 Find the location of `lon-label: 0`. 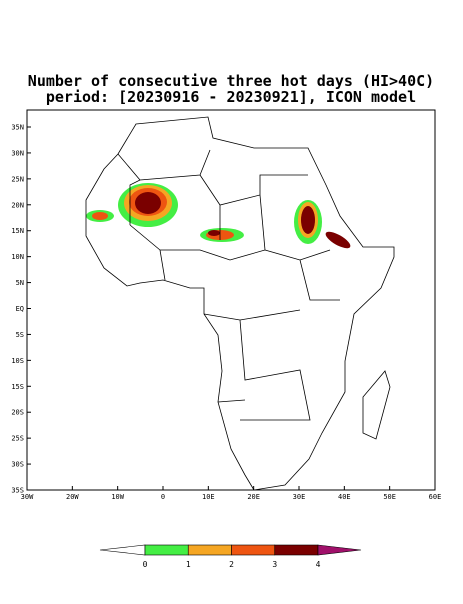

lon-label: 0 is located at coordinates (163, 497).